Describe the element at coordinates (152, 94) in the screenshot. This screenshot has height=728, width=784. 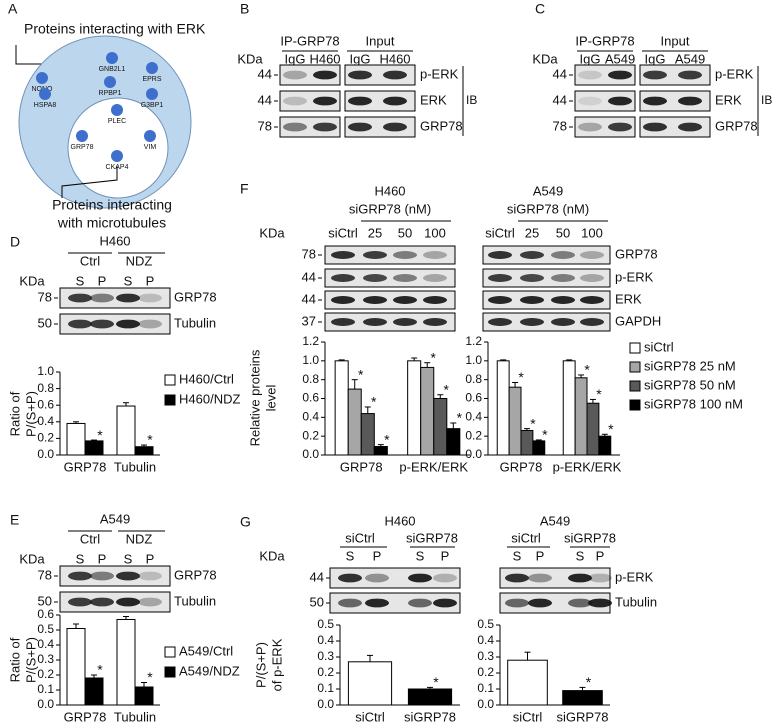
I see `node` at that location.